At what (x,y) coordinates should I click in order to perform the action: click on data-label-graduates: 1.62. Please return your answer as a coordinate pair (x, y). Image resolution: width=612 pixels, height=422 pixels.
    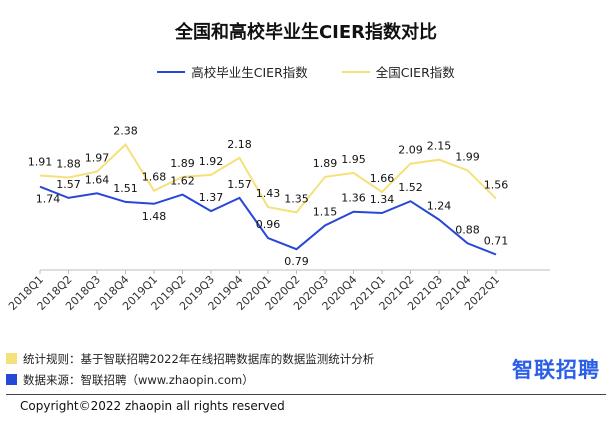
    Looking at the image, I should click on (182, 181).